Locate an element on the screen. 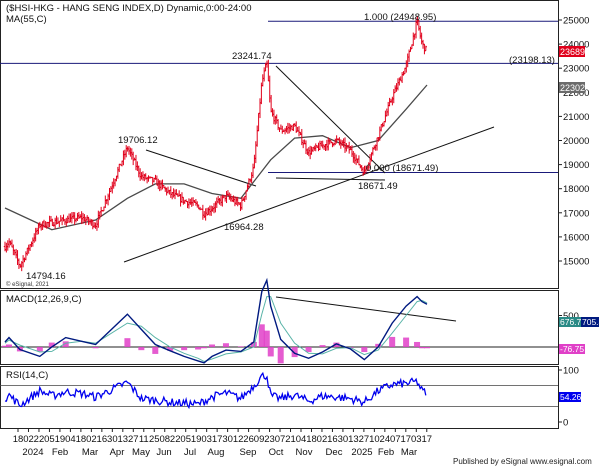 Image resolution: width=600 pixels, height=468 pixels. svg-text: 22302.77 is located at coordinates (579, 88).